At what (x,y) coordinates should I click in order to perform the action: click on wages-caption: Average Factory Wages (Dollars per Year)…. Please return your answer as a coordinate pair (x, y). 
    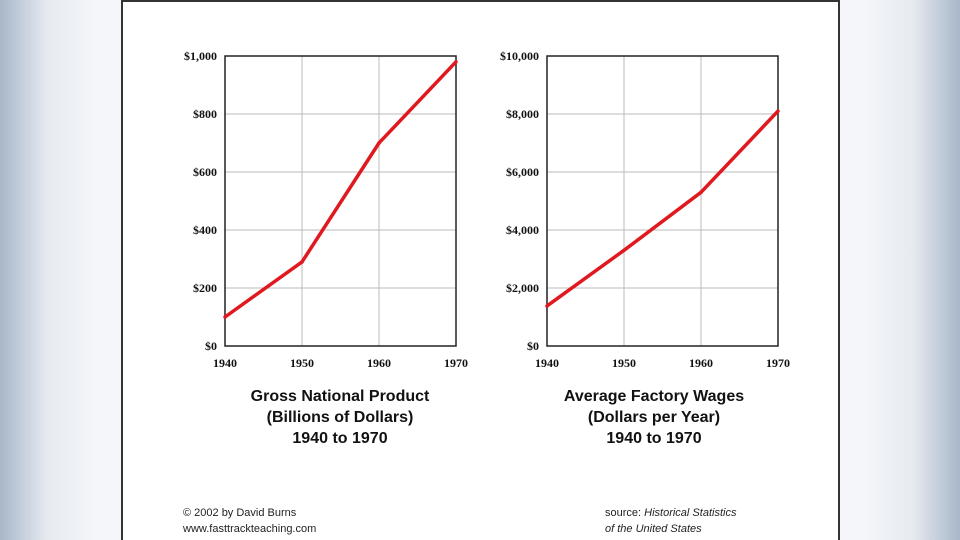
    Looking at the image, I should click on (654, 417).